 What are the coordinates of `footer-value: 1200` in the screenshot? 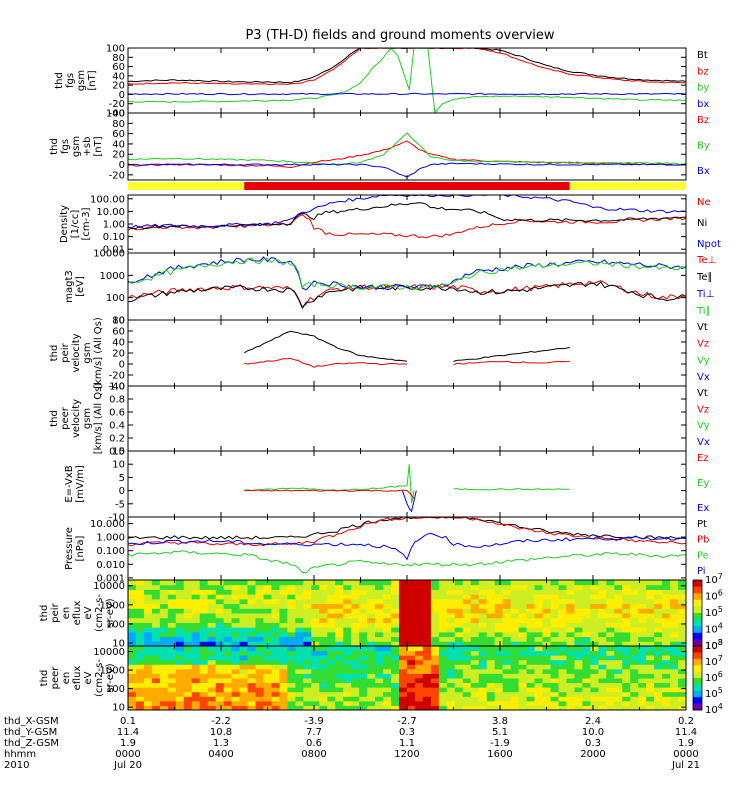 It's located at (407, 754).